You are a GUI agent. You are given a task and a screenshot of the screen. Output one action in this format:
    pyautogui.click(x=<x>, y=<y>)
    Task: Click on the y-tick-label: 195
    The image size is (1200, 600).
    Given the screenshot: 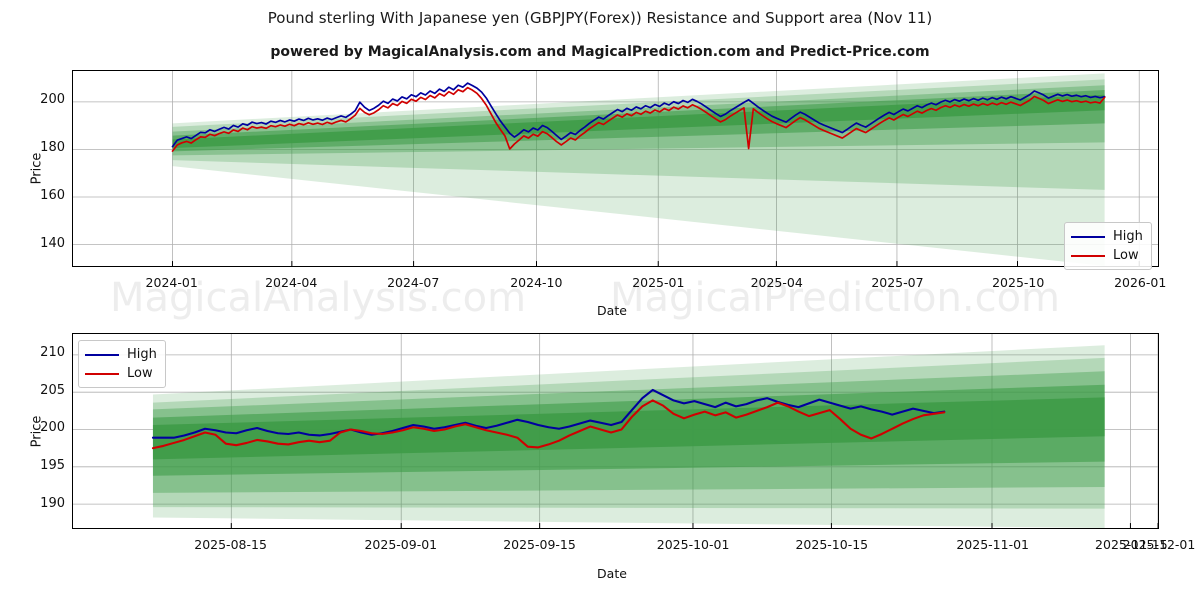 What is the action you would take?
    pyautogui.click(x=52, y=466)
    